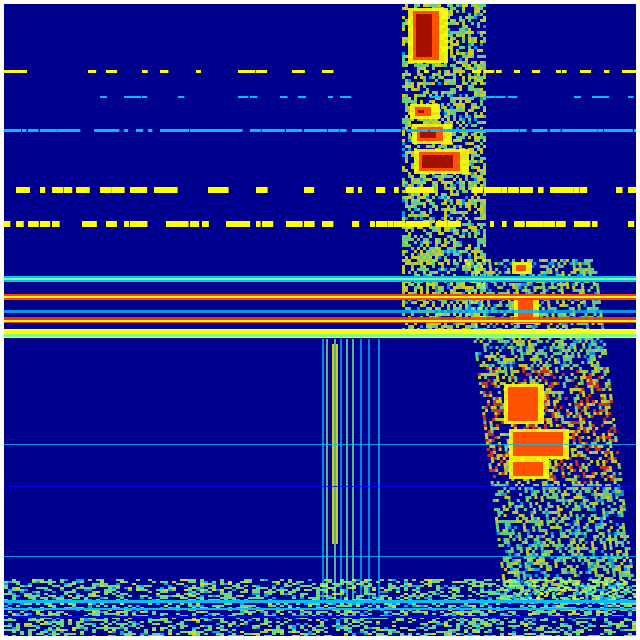  What do you see at coordinates (379, 471) in the screenshot?
I see `vertical-line` at bounding box center [379, 471].